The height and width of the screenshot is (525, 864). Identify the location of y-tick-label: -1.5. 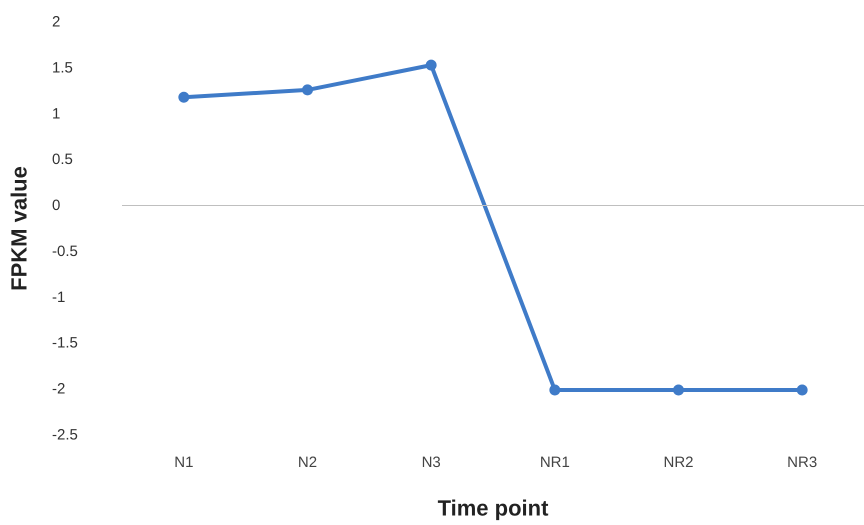
(65, 343).